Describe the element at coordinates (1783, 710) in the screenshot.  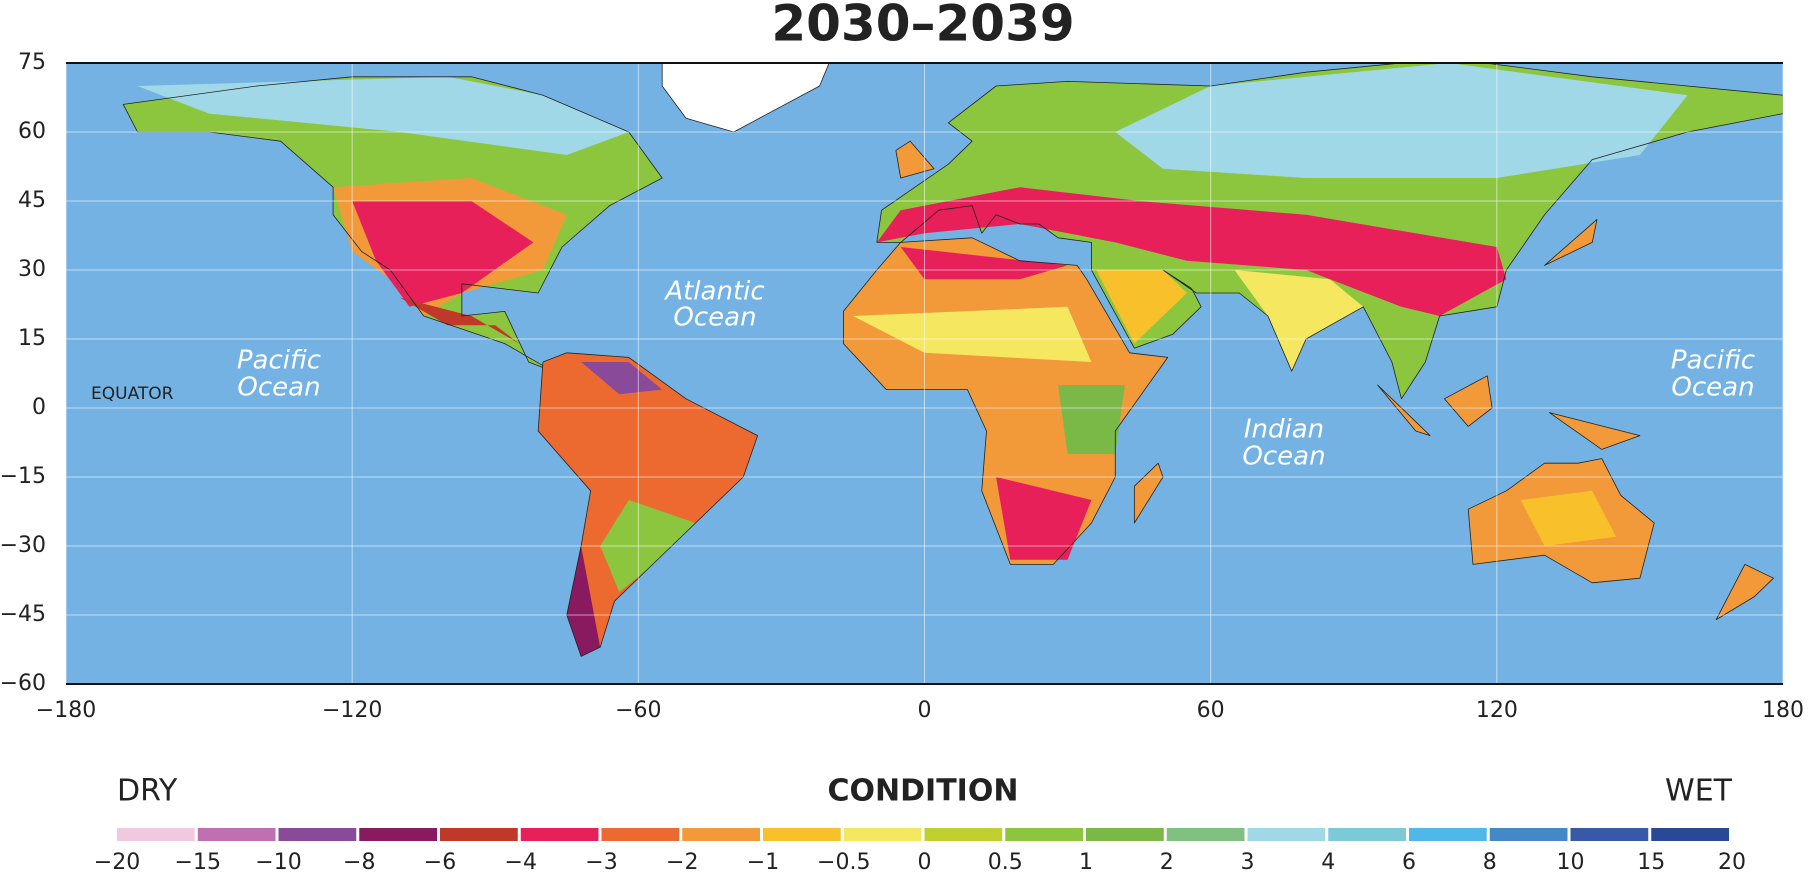
I see `x-tick-label: 180` at that location.